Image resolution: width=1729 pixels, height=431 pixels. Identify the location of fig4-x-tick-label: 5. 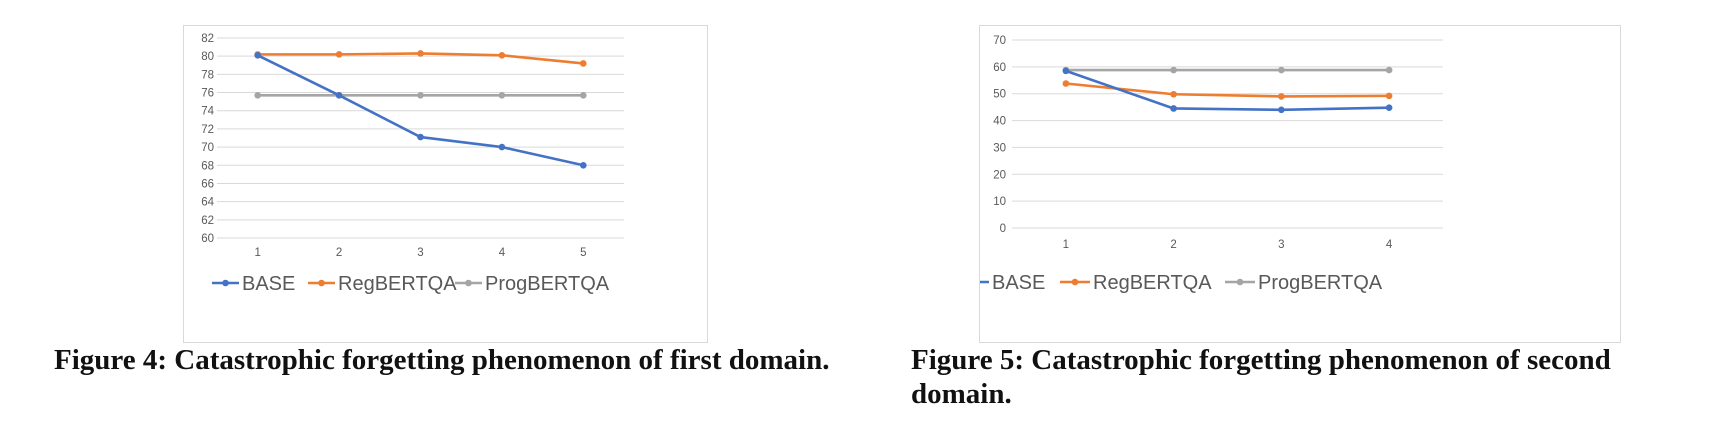
(583, 253).